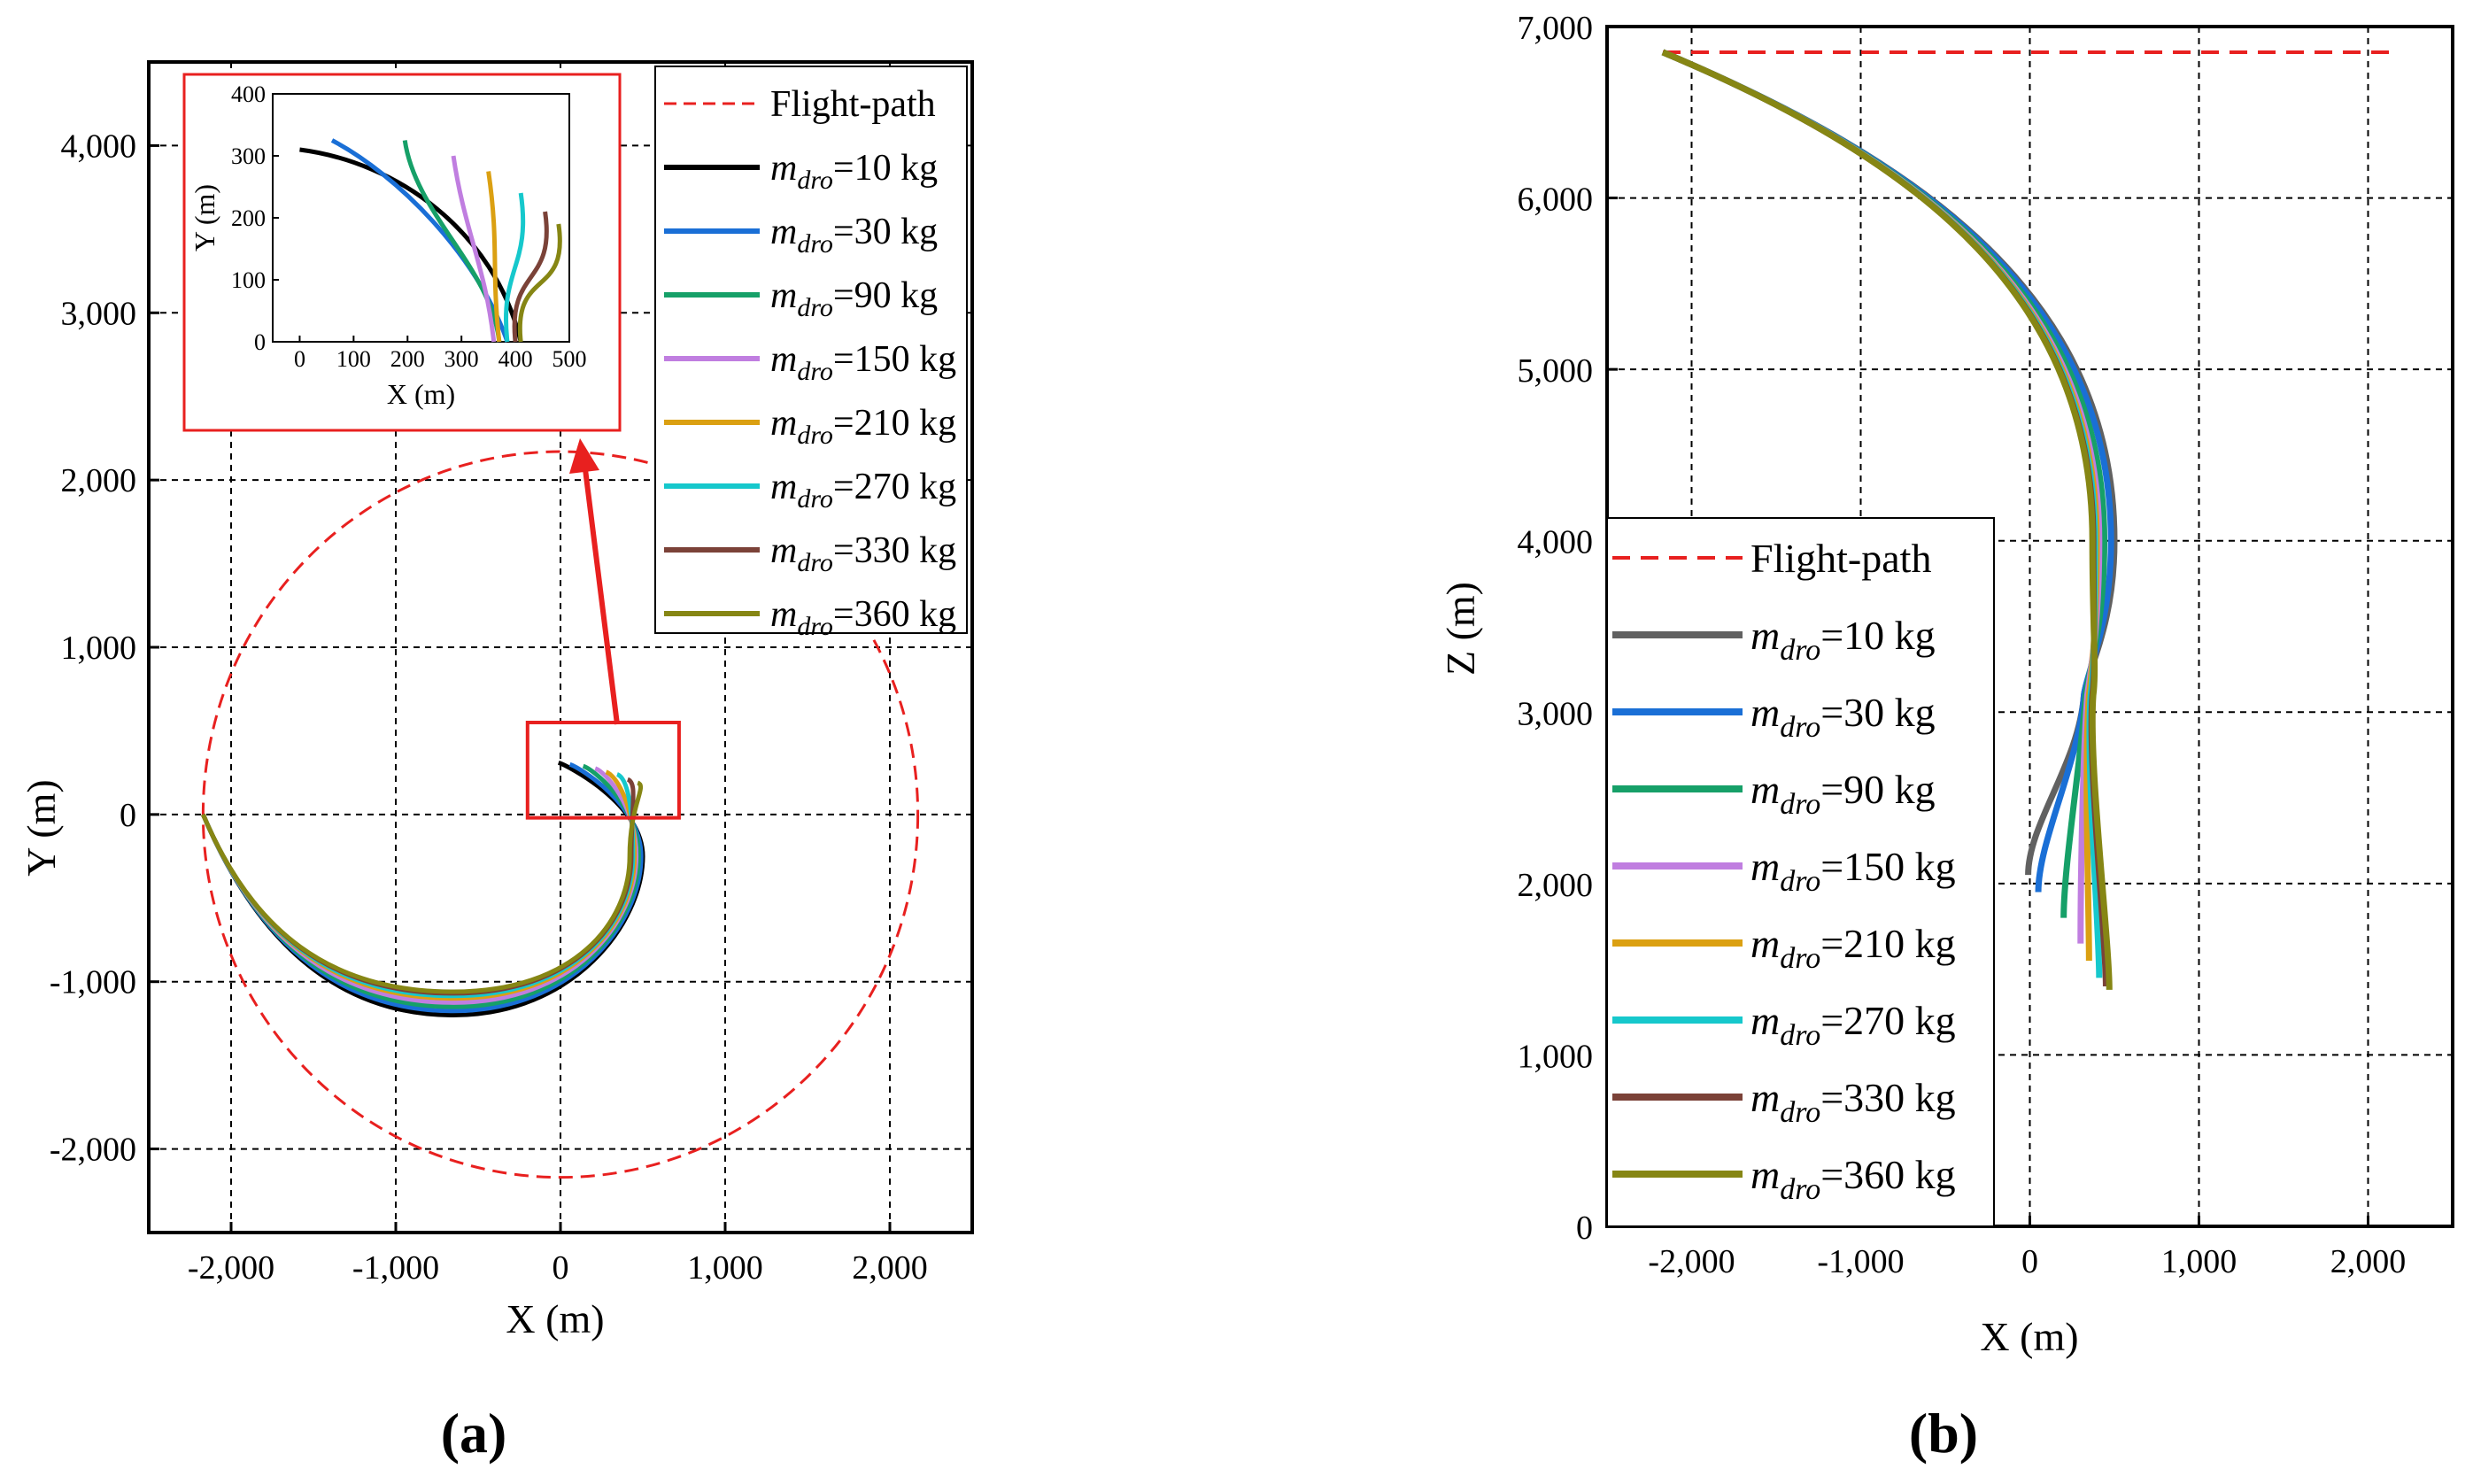 Image resolution: width=2473 pixels, height=1484 pixels. What do you see at coordinates (1841, 558) in the screenshot?
I see `b-legend-label: Flight-path` at bounding box center [1841, 558].